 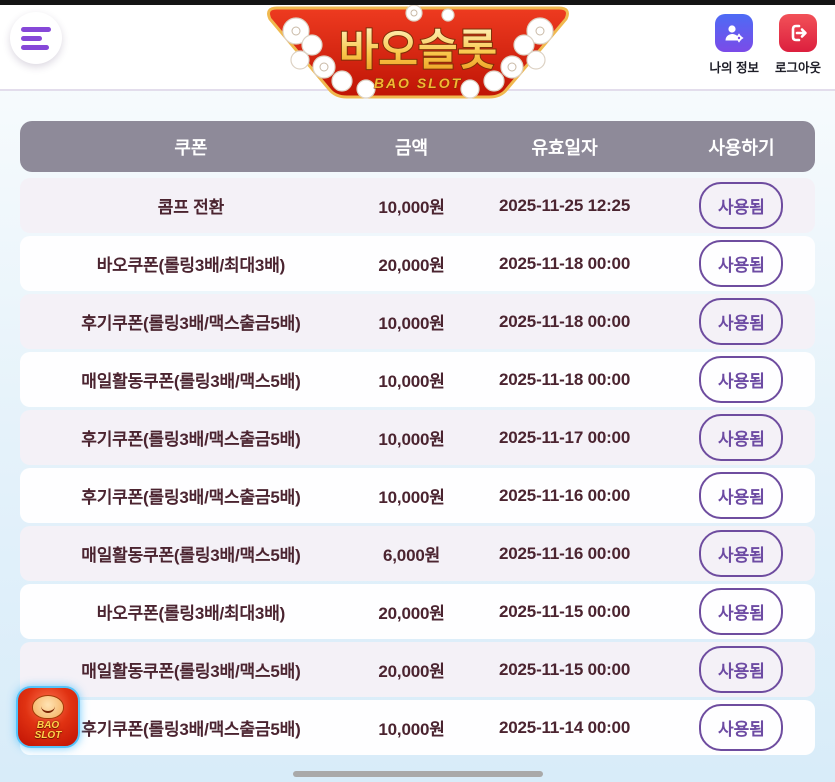 I want to click on my-info-label: 나의 정보, so click(x=734, y=68).